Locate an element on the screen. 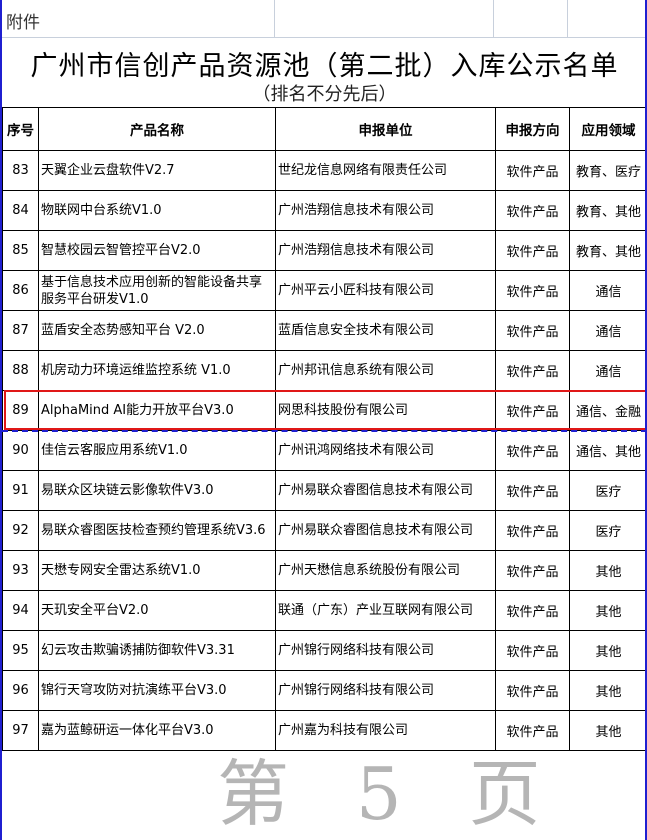 The height and width of the screenshot is (840, 647). cell-field: 通信、金融 is located at coordinates (608, 411).